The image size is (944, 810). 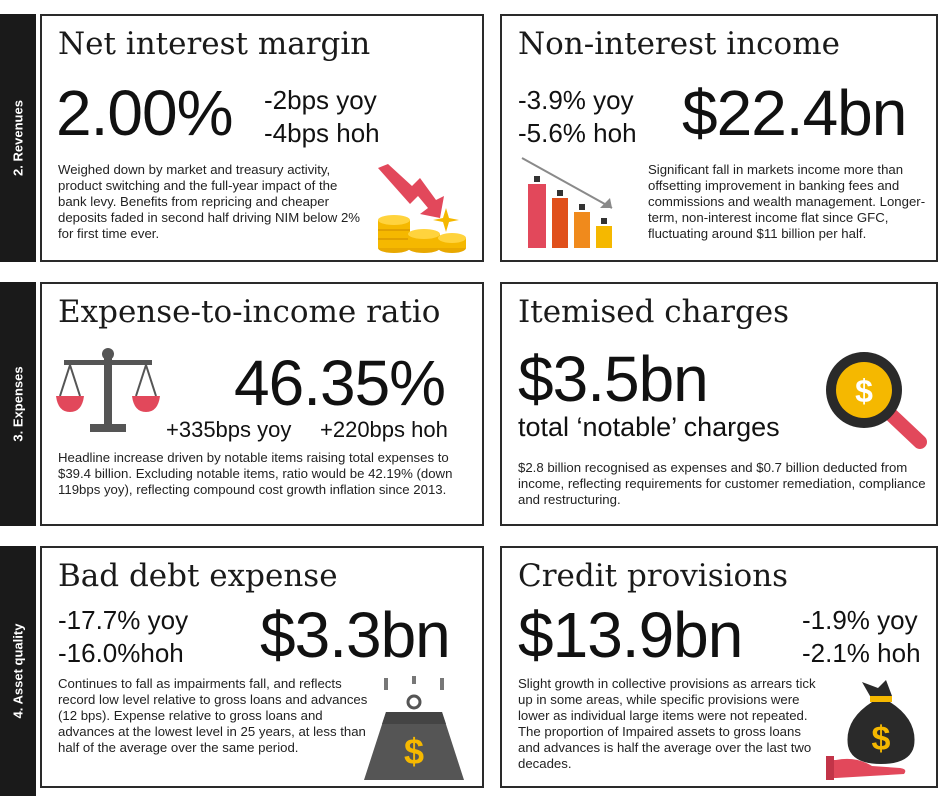 What do you see at coordinates (577, 133) in the screenshot?
I see `change-hoh: -5.6% hoh` at bounding box center [577, 133].